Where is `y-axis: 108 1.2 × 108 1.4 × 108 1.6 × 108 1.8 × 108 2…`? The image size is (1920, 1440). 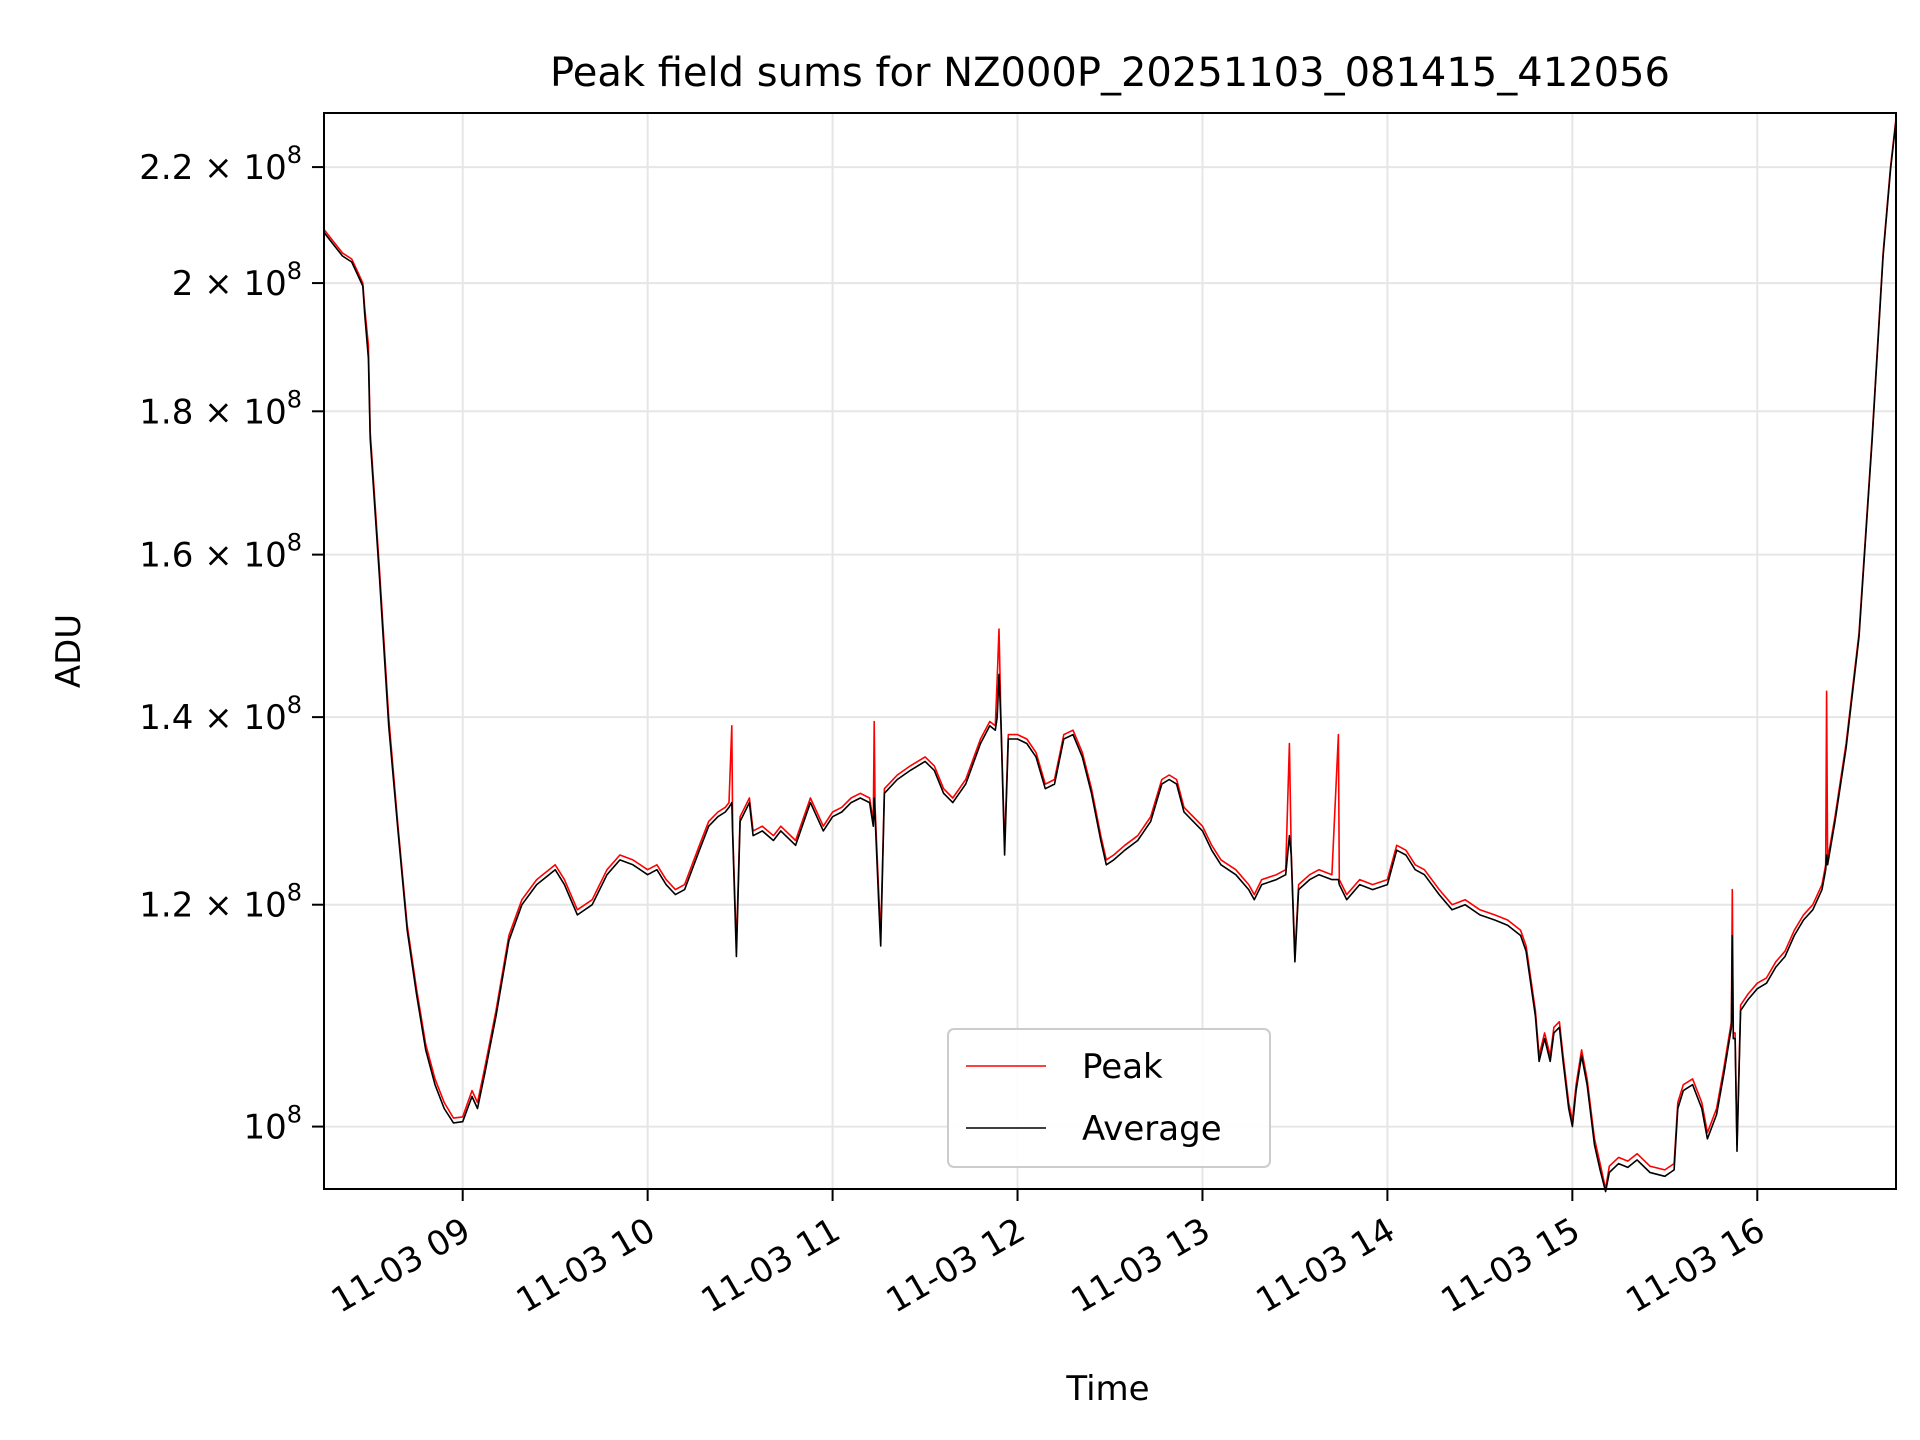 y-axis: 108 1.2 × 108 1.4 × 108 1.6 × 108 1.8 × 108 2… is located at coordinates (231, 644).